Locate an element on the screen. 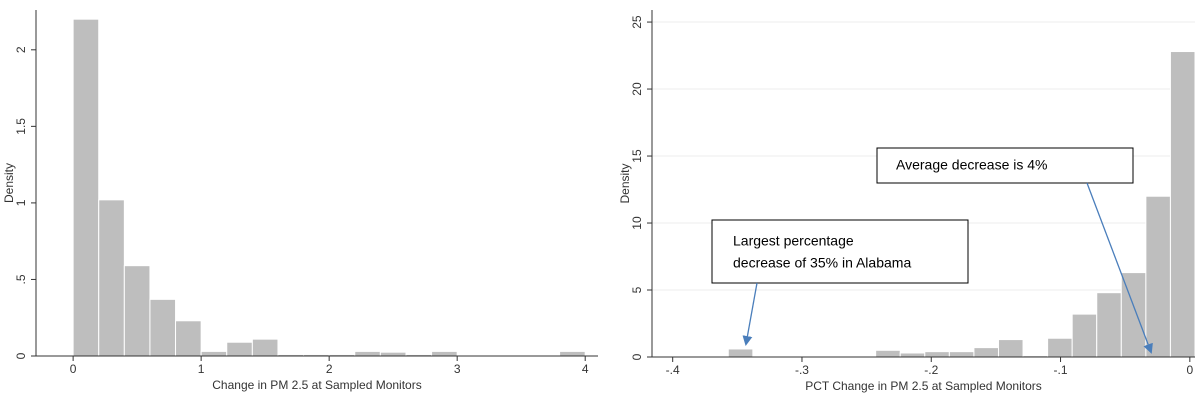 This screenshot has height=400, width=1195. x-tick-label: 3 is located at coordinates (457, 369).